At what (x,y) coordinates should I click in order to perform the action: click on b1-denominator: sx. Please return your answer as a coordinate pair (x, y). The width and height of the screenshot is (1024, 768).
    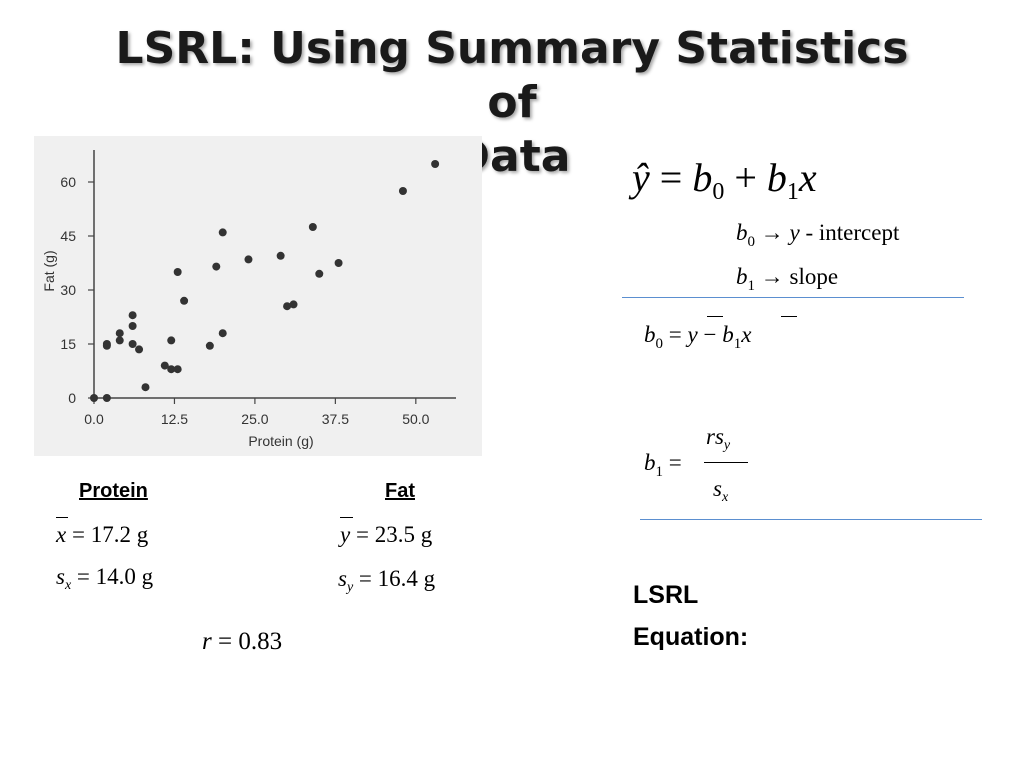
    Looking at the image, I should click on (721, 490).